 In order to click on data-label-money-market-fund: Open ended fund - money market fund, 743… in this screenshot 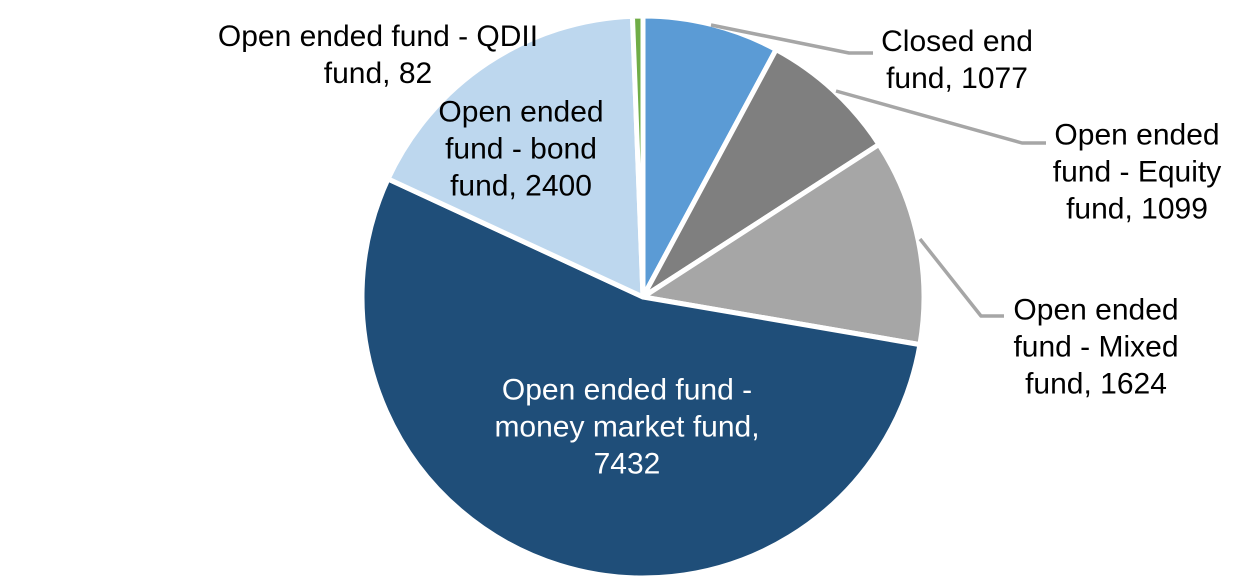, I will do `click(627, 427)`.